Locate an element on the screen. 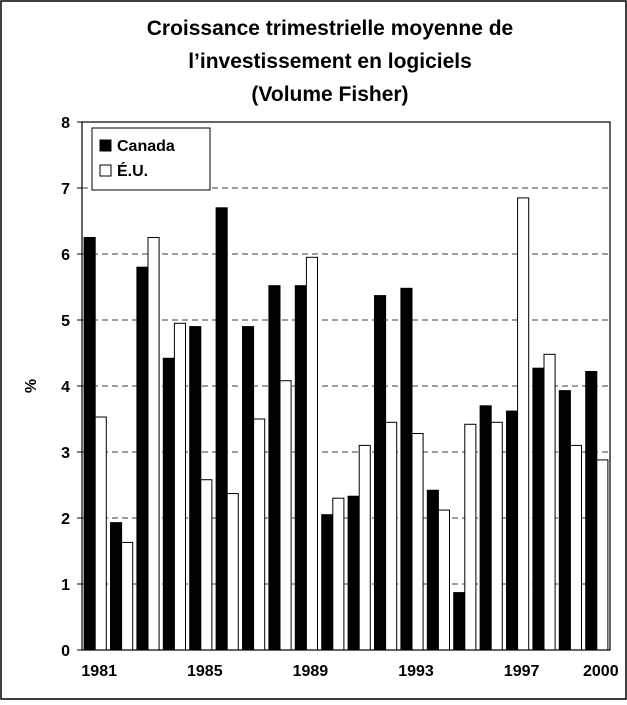 The width and height of the screenshot is (627, 705). y-tick-label: 7 is located at coordinates (65, 189).